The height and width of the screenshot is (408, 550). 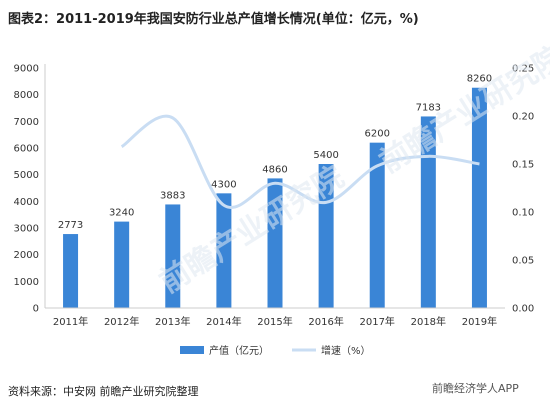 I want to click on bar-2016年, so click(x=326, y=236).